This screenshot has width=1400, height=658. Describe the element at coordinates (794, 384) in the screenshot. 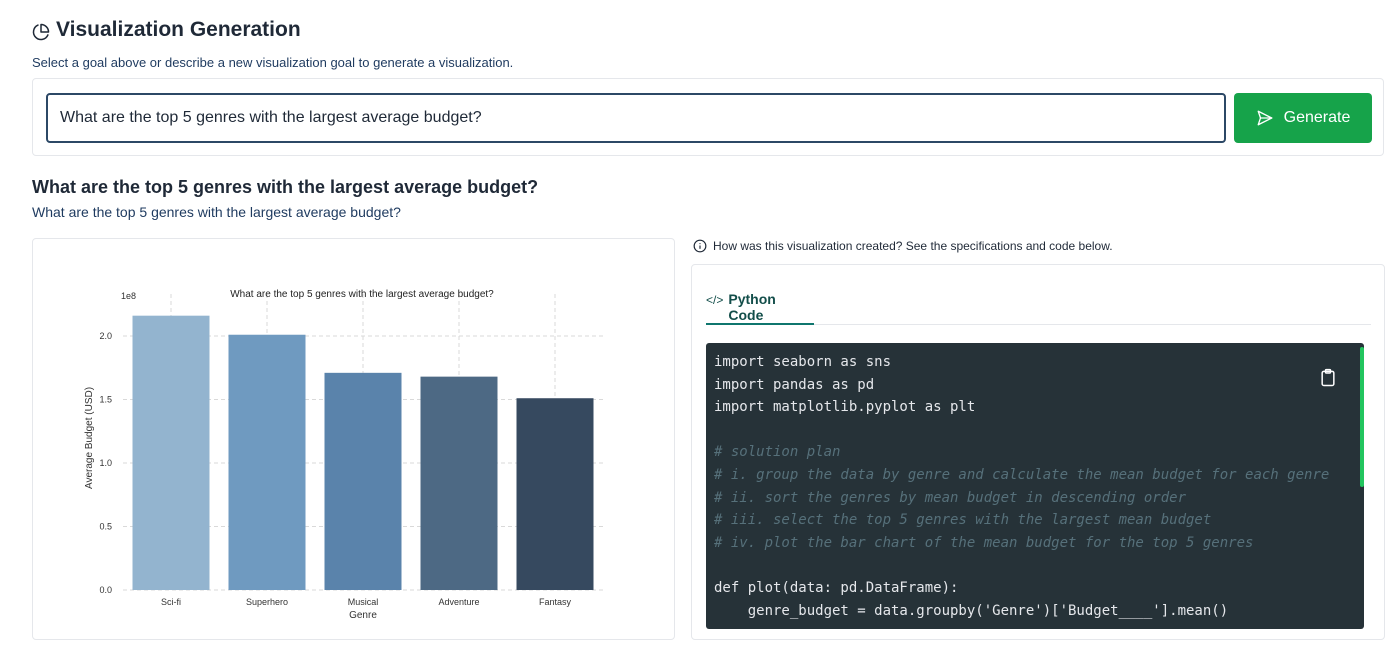

I see `code-line: import pandas as pd` at that location.